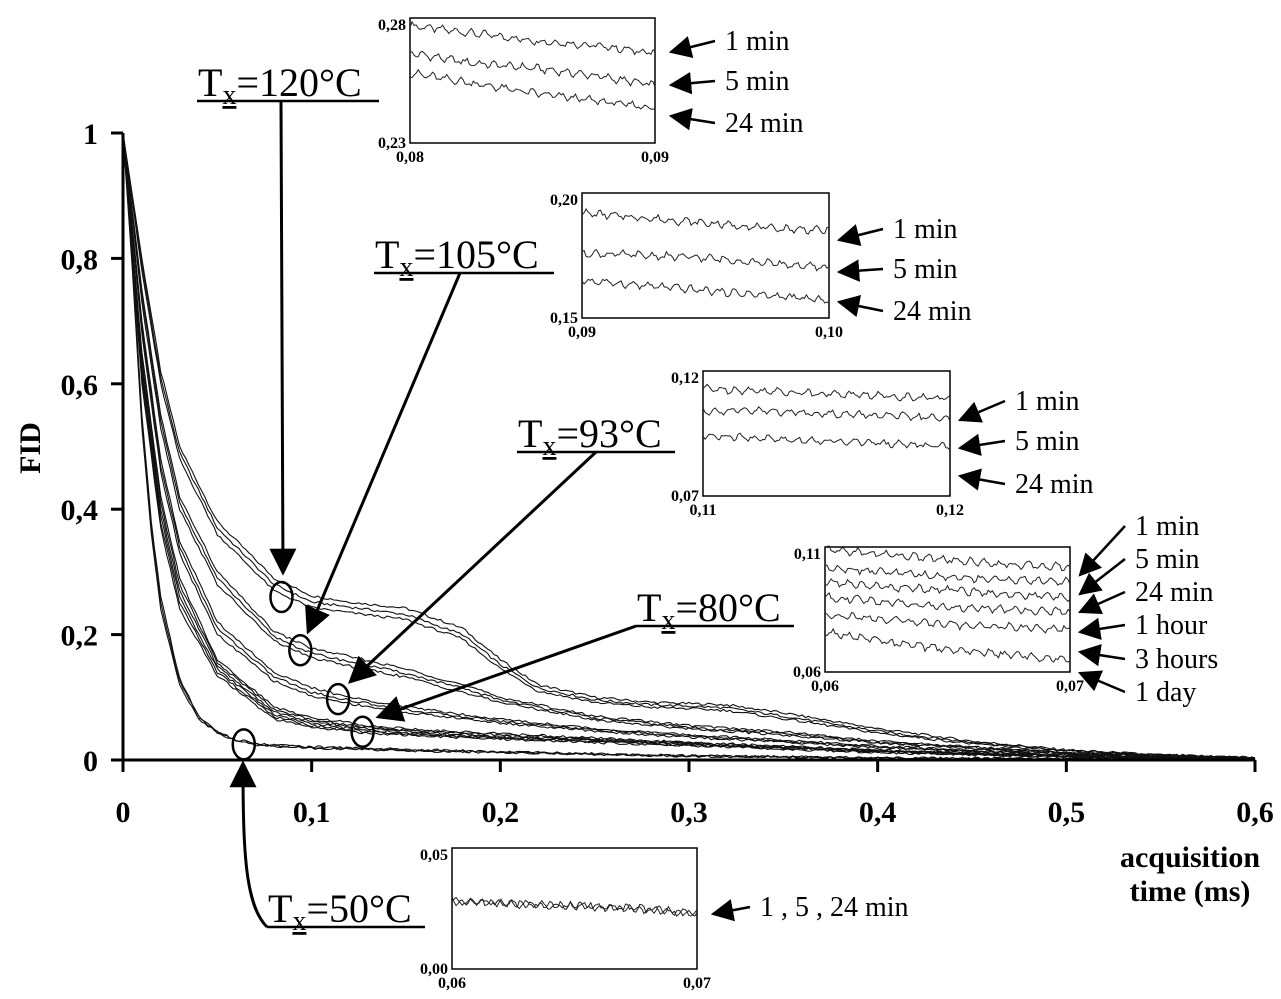 This screenshot has width=1281, height=999. What do you see at coordinates (1190, 857) in the screenshot?
I see `x-axis-title-line1: acquisition` at bounding box center [1190, 857].